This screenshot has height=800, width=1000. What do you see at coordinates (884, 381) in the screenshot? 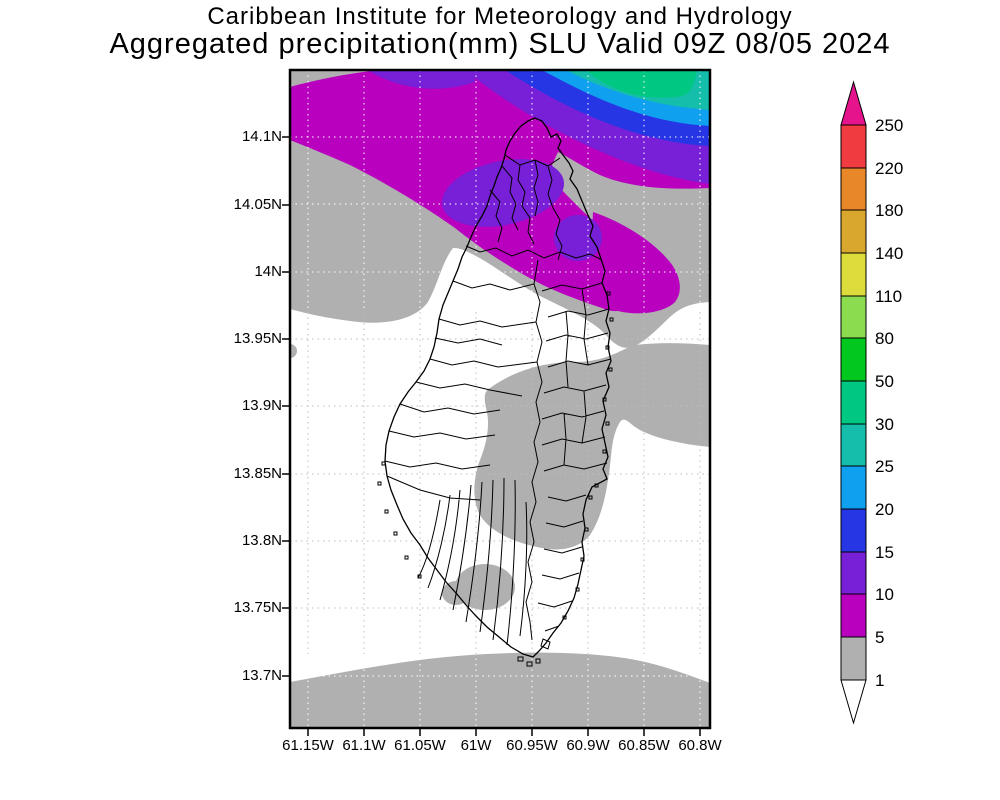
I see `colorbar-level-label: 50` at bounding box center [884, 381].